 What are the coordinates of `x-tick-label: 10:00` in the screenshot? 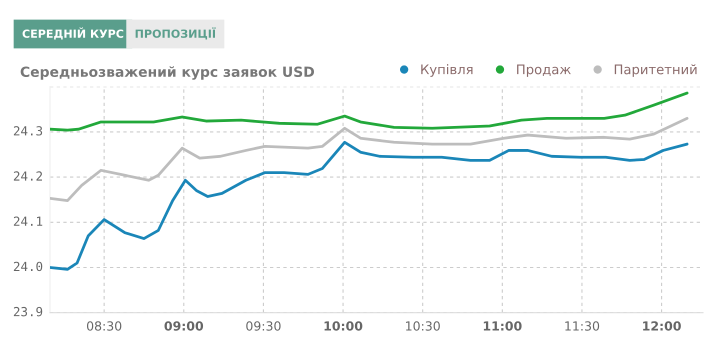 It's located at (343, 326).